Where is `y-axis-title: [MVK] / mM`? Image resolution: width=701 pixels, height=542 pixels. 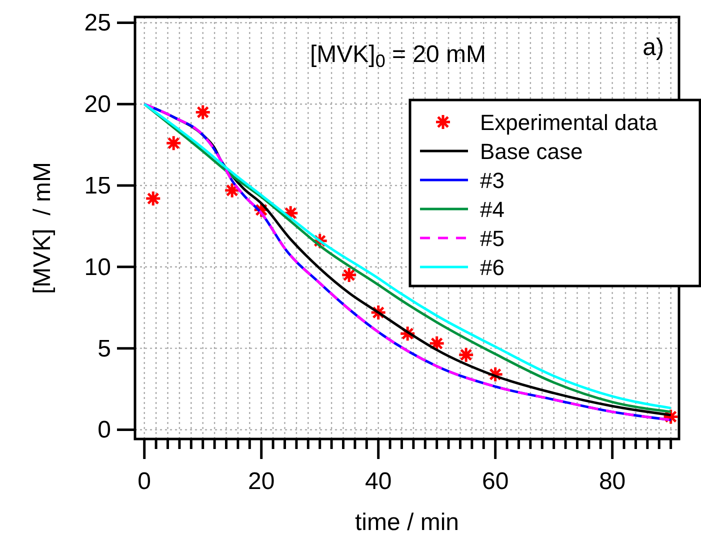
y-axis-title: [MVK] / mM is located at coordinates (42, 228).